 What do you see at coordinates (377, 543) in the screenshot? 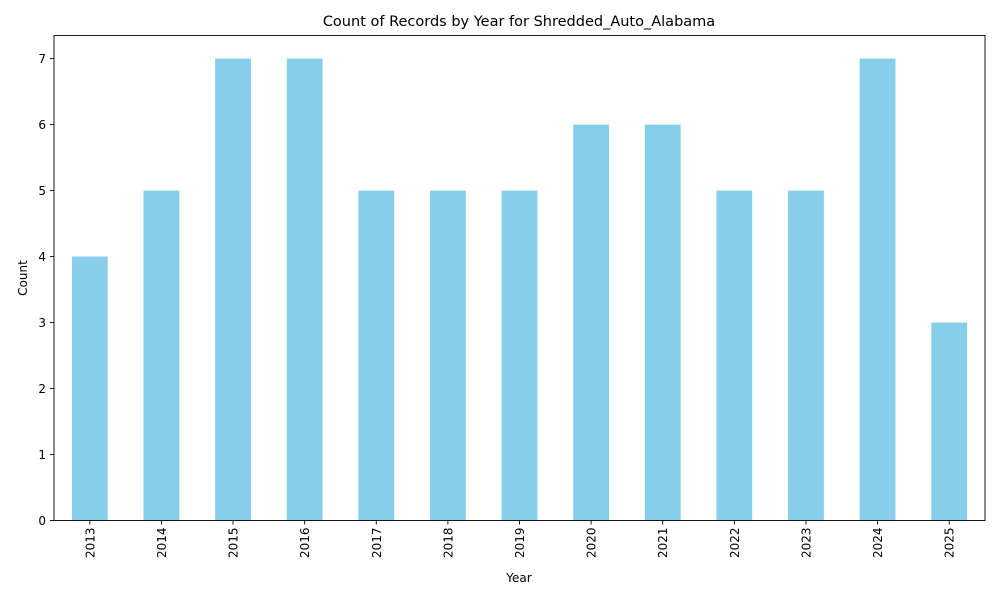
I see `x-tick-label: 2017` at bounding box center [377, 543].